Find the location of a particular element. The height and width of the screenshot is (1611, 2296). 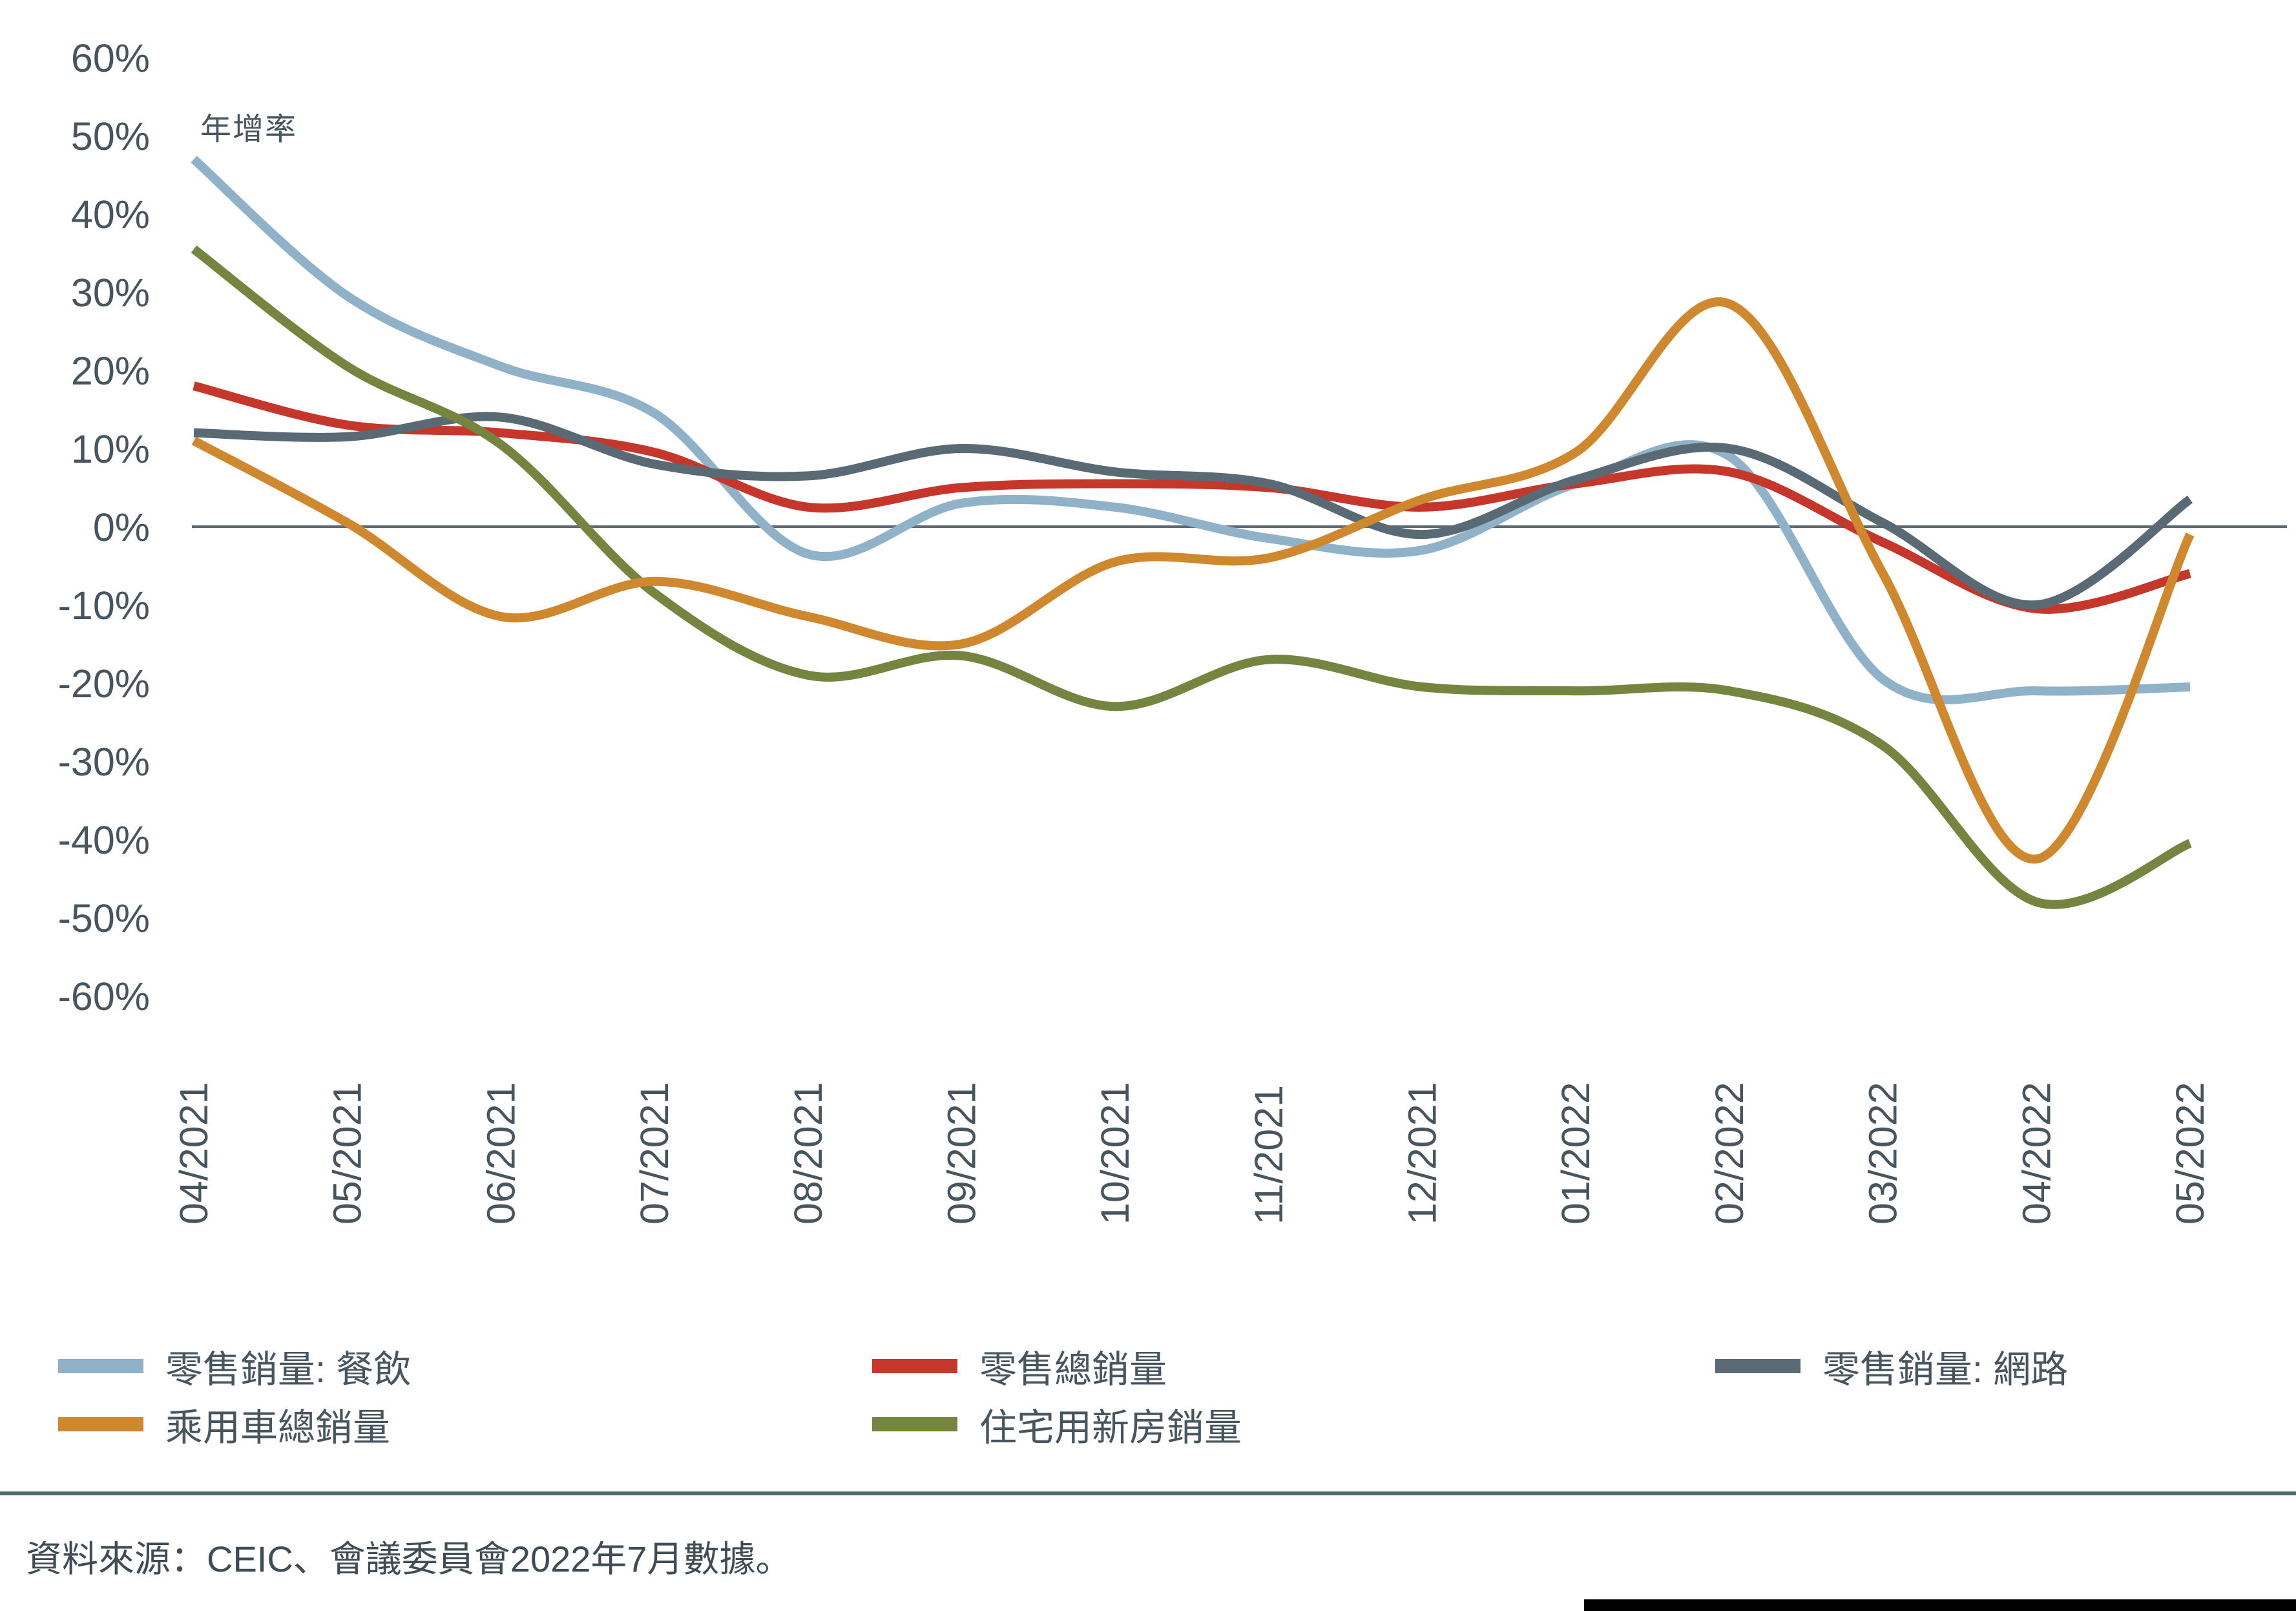

y-axis-tick-label: -40% is located at coordinates (104, 840).